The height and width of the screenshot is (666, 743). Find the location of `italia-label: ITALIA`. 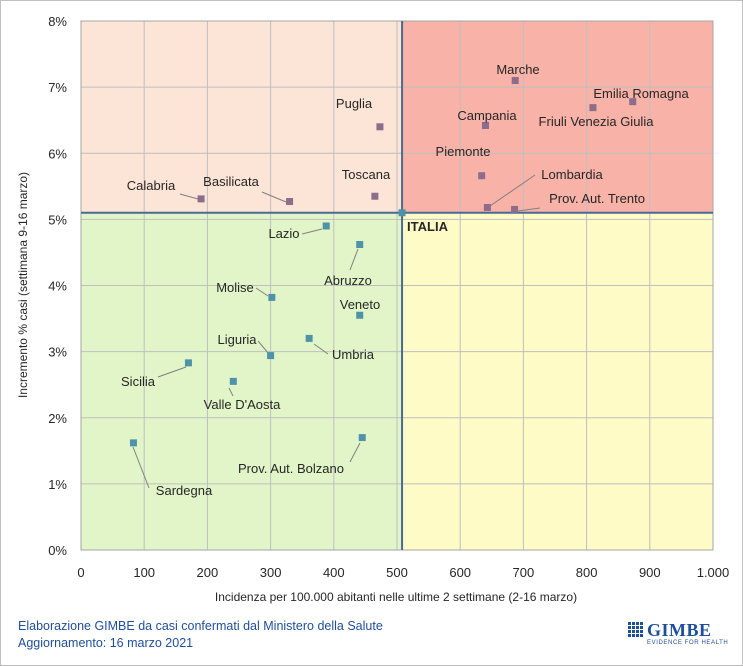

italia-label: ITALIA is located at coordinates (428, 226).